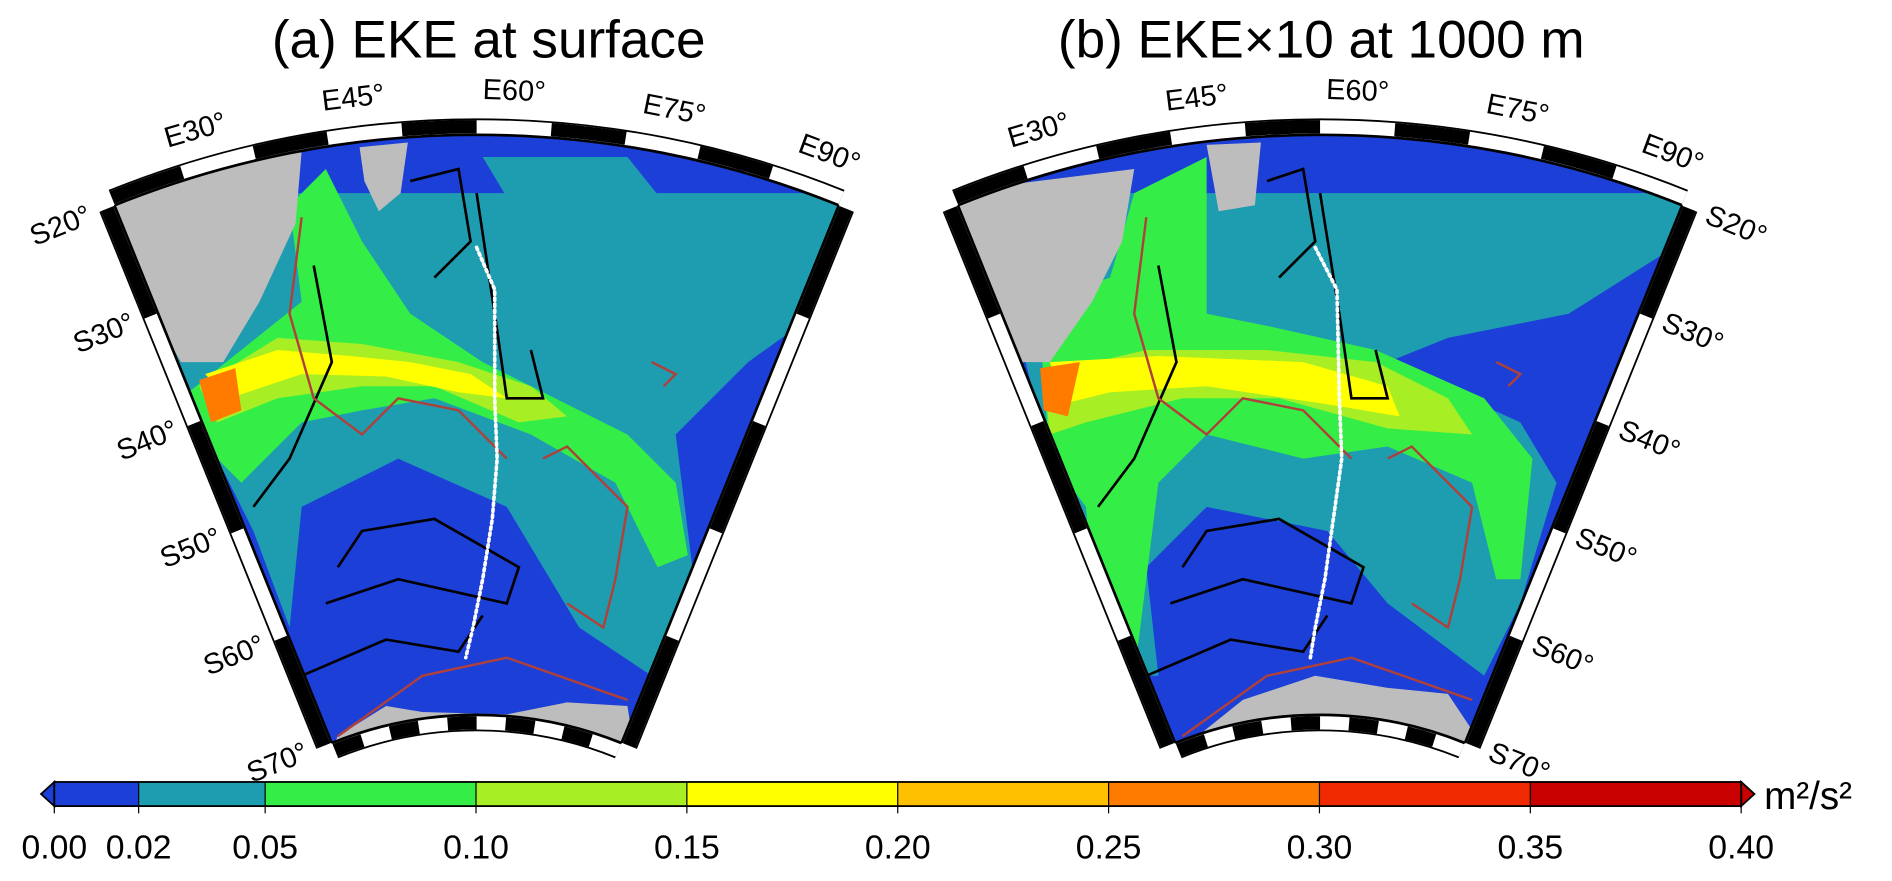  Describe the element at coordinates (898, 847) in the screenshot. I see `colorbar-tick-label: 0.20` at that location.